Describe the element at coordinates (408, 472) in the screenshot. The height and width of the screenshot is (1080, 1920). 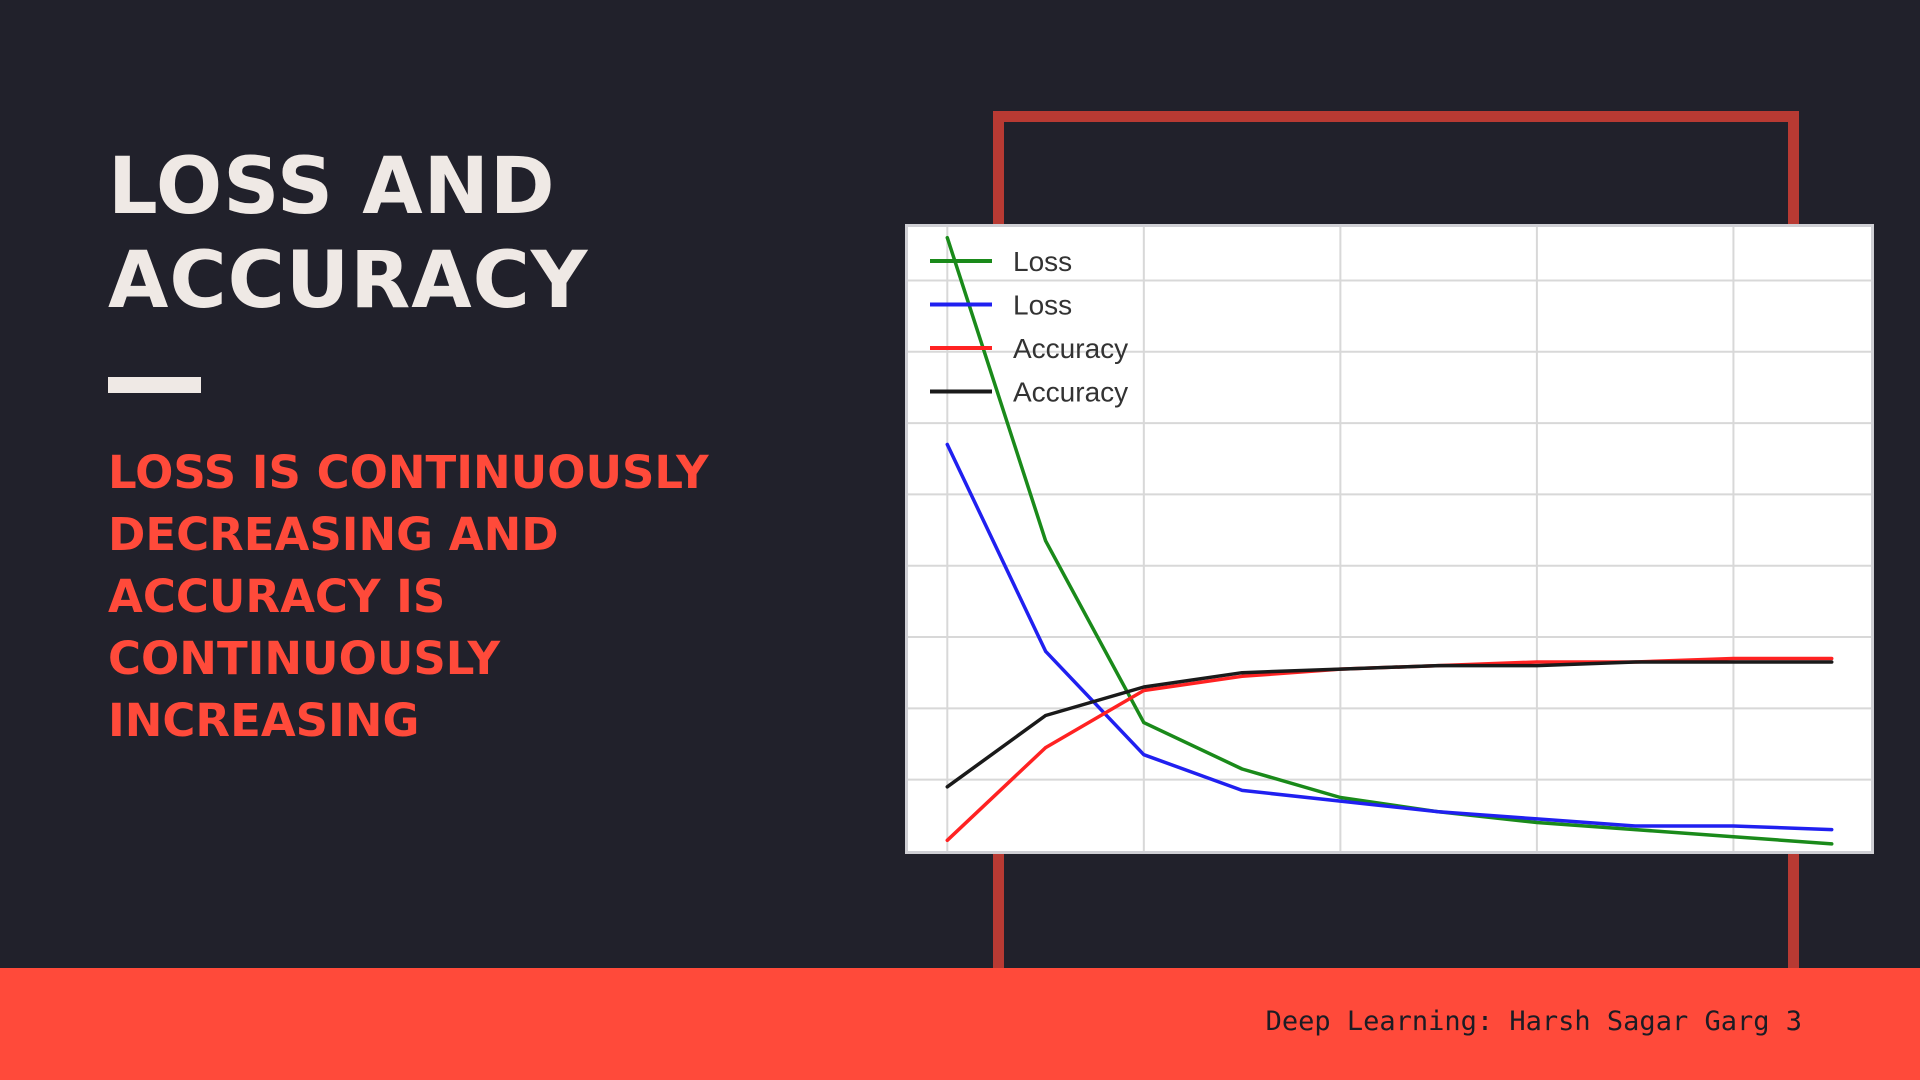
I see `subtitle-line: LOSS IS CONTINUOUSLY` at that location.